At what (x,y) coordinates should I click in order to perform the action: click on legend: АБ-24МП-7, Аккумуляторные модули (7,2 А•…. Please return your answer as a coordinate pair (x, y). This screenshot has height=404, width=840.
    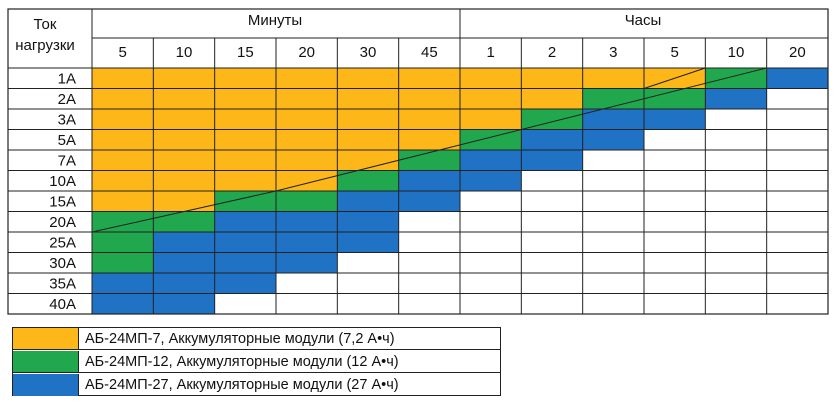
    Looking at the image, I should click on (256, 361).